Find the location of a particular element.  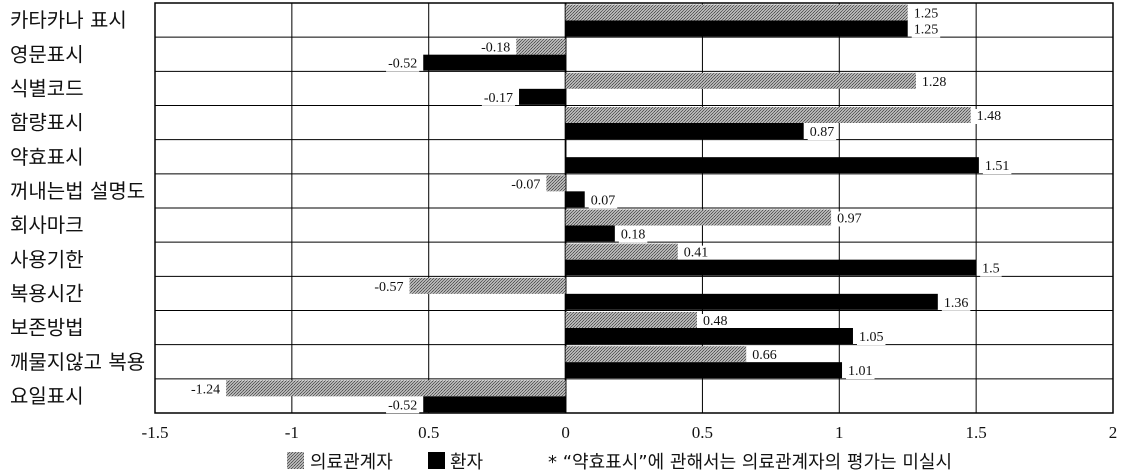

category-label: 영문표시 is located at coordinates (47, 54).